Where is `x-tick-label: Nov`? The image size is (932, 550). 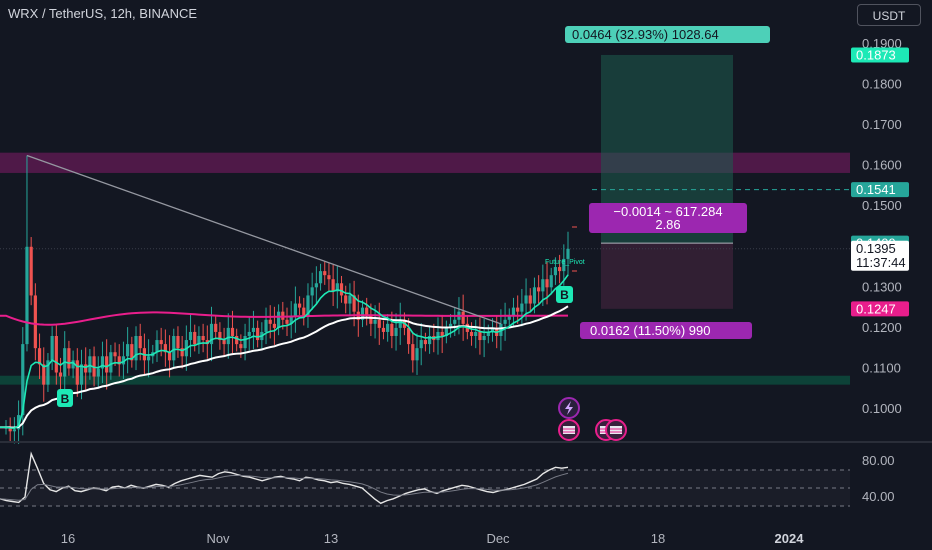
x-tick-label: Nov is located at coordinates (218, 538).